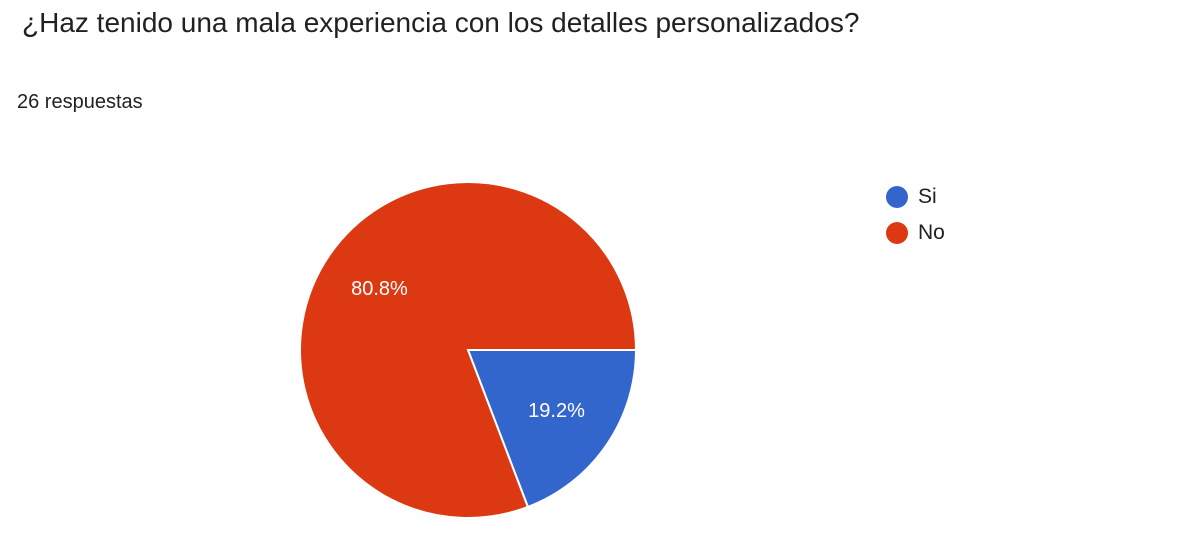 This screenshot has width=1192, height=542. What do you see at coordinates (80, 102) in the screenshot?
I see `response-count: 26 respuestas` at bounding box center [80, 102].